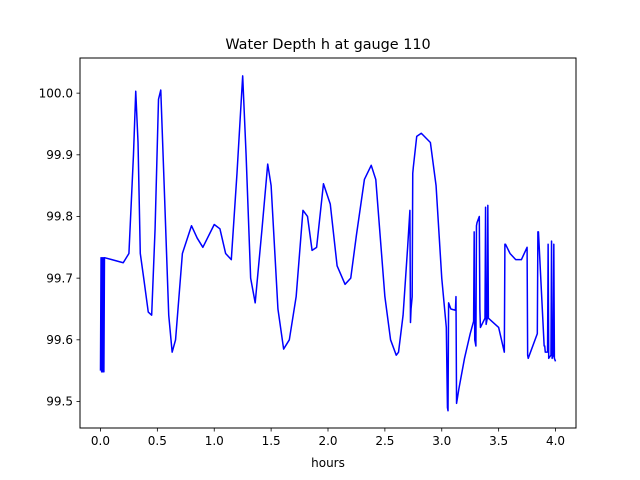 This screenshot has height=480, width=640. Describe the element at coordinates (59, 247) in the screenshot. I see `y-axis: 99.5 99.6 99.7 99.8 99.9 100.0` at that location.